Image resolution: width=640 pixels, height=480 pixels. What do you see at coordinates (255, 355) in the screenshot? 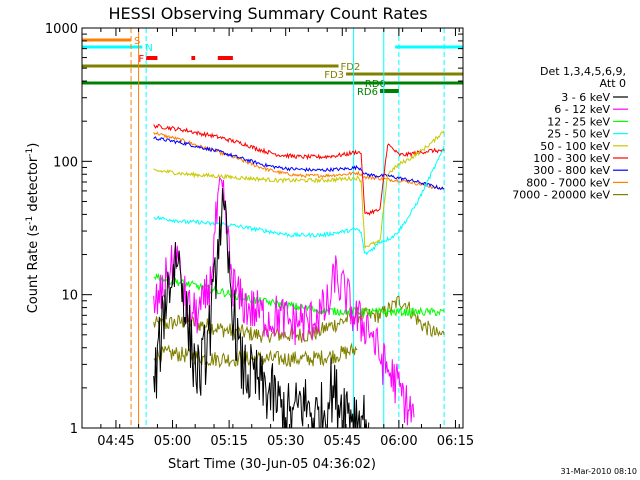
I see `series-line-lower-7000-20000-kev` at bounding box center [255, 355].